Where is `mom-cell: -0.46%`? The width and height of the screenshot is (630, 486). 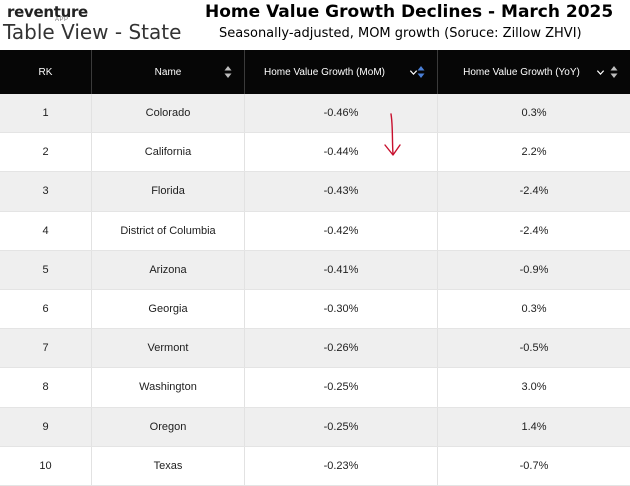
mom-cell: -0.46% is located at coordinates (341, 113).